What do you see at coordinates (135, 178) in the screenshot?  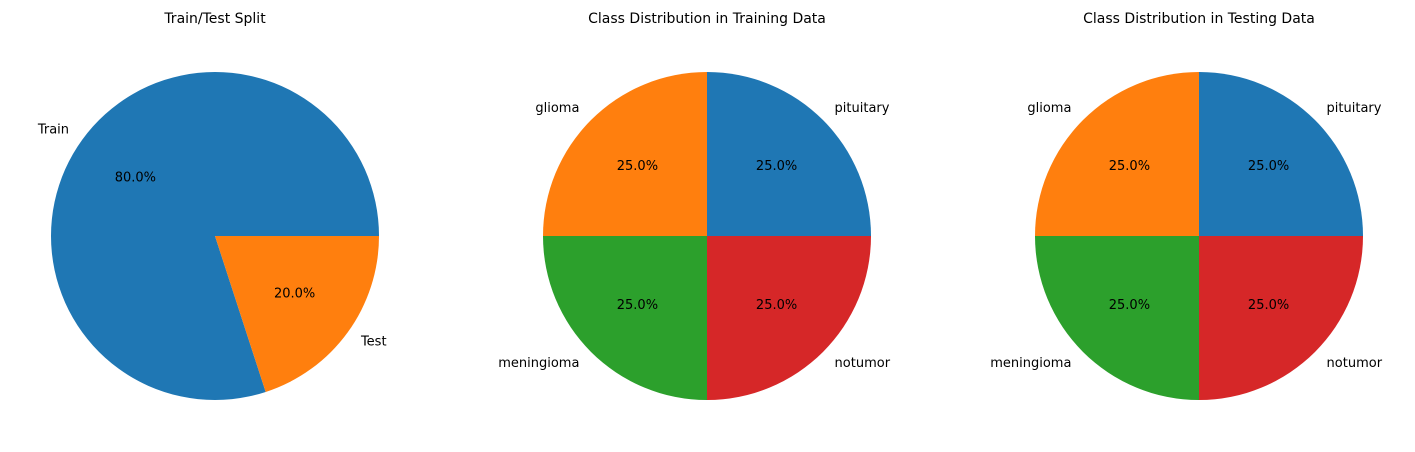 I see `pie-percent-label: 80.0%` at bounding box center [135, 178].